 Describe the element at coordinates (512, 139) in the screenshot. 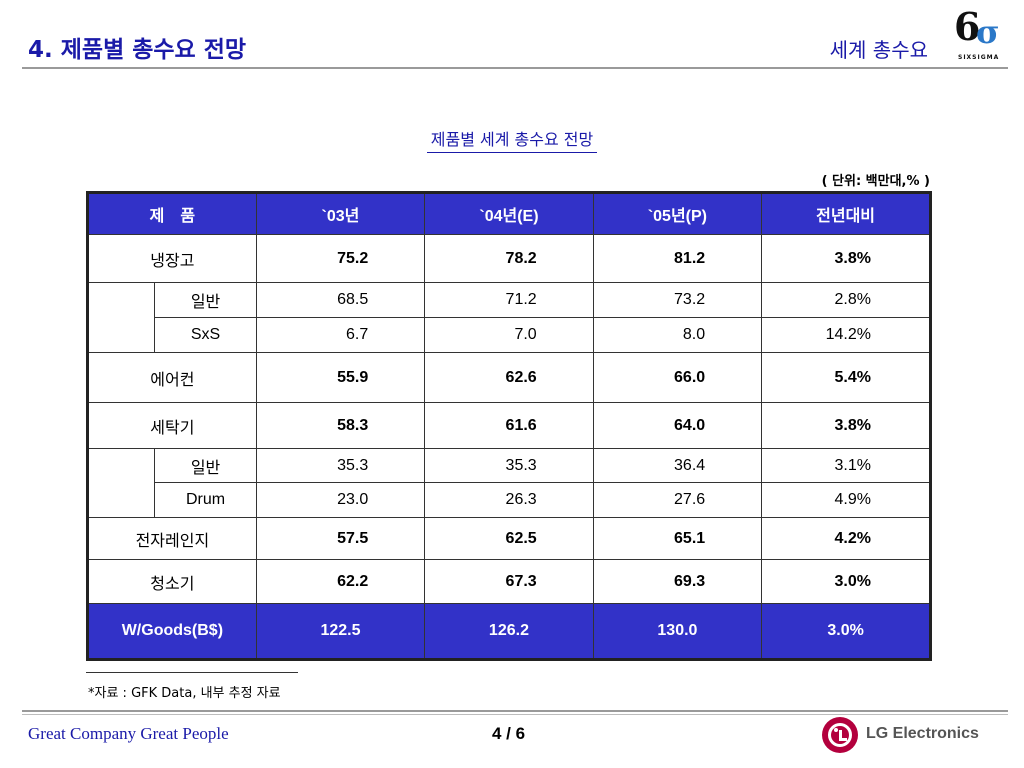

I see `table-title: 제품별 세계 총수요 전망` at that location.